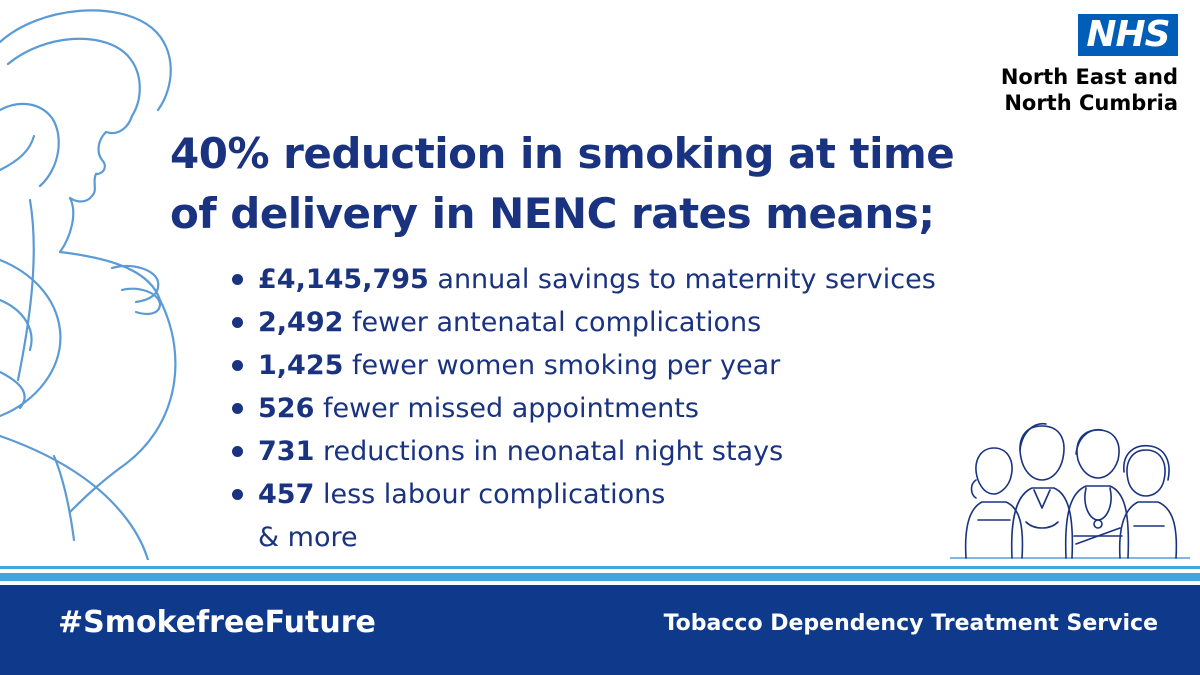  I want to click on nhs-org-line-1: North East and, so click(1089, 77).